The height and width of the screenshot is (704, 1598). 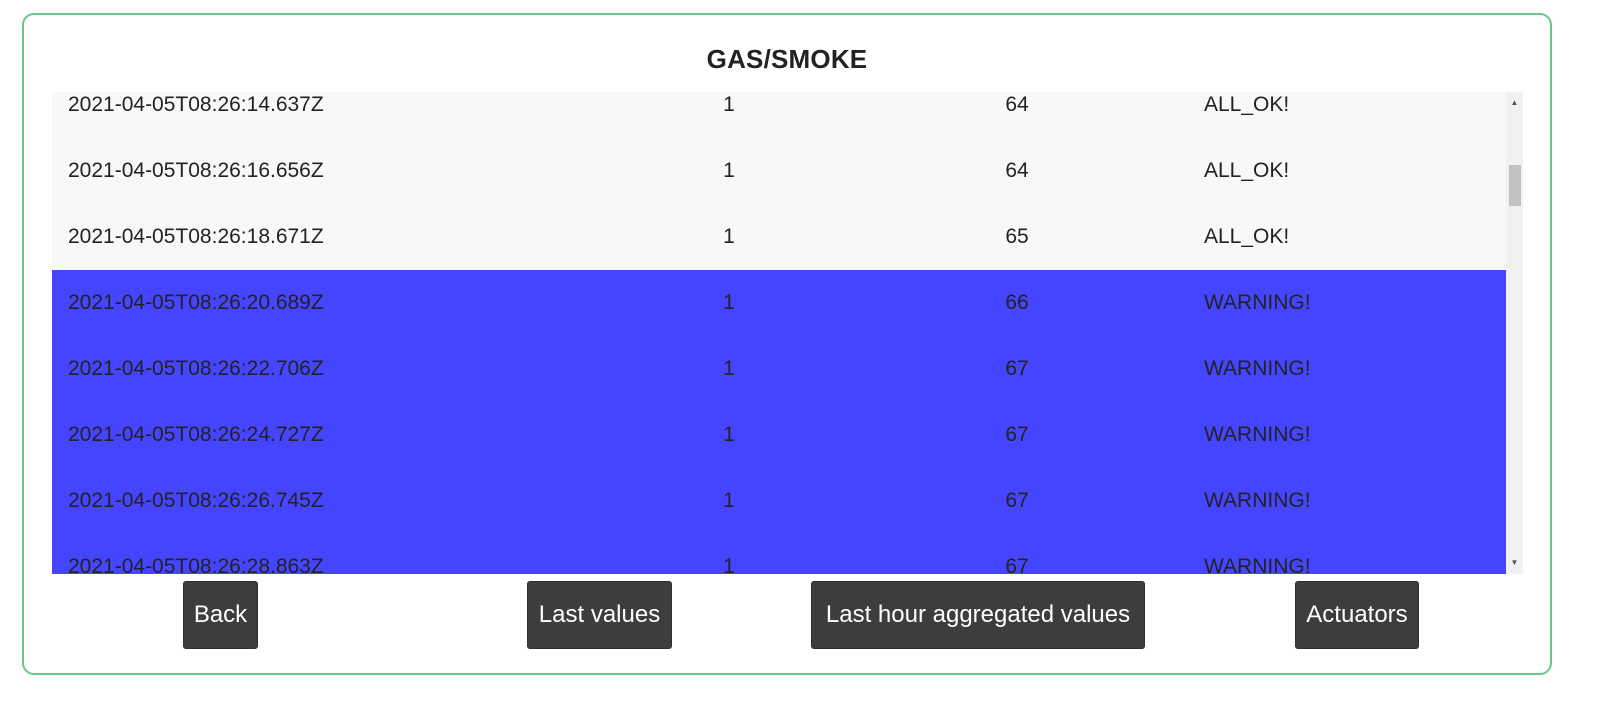 What do you see at coordinates (1515, 185) in the screenshot?
I see `scrollbar-thumb` at bounding box center [1515, 185].